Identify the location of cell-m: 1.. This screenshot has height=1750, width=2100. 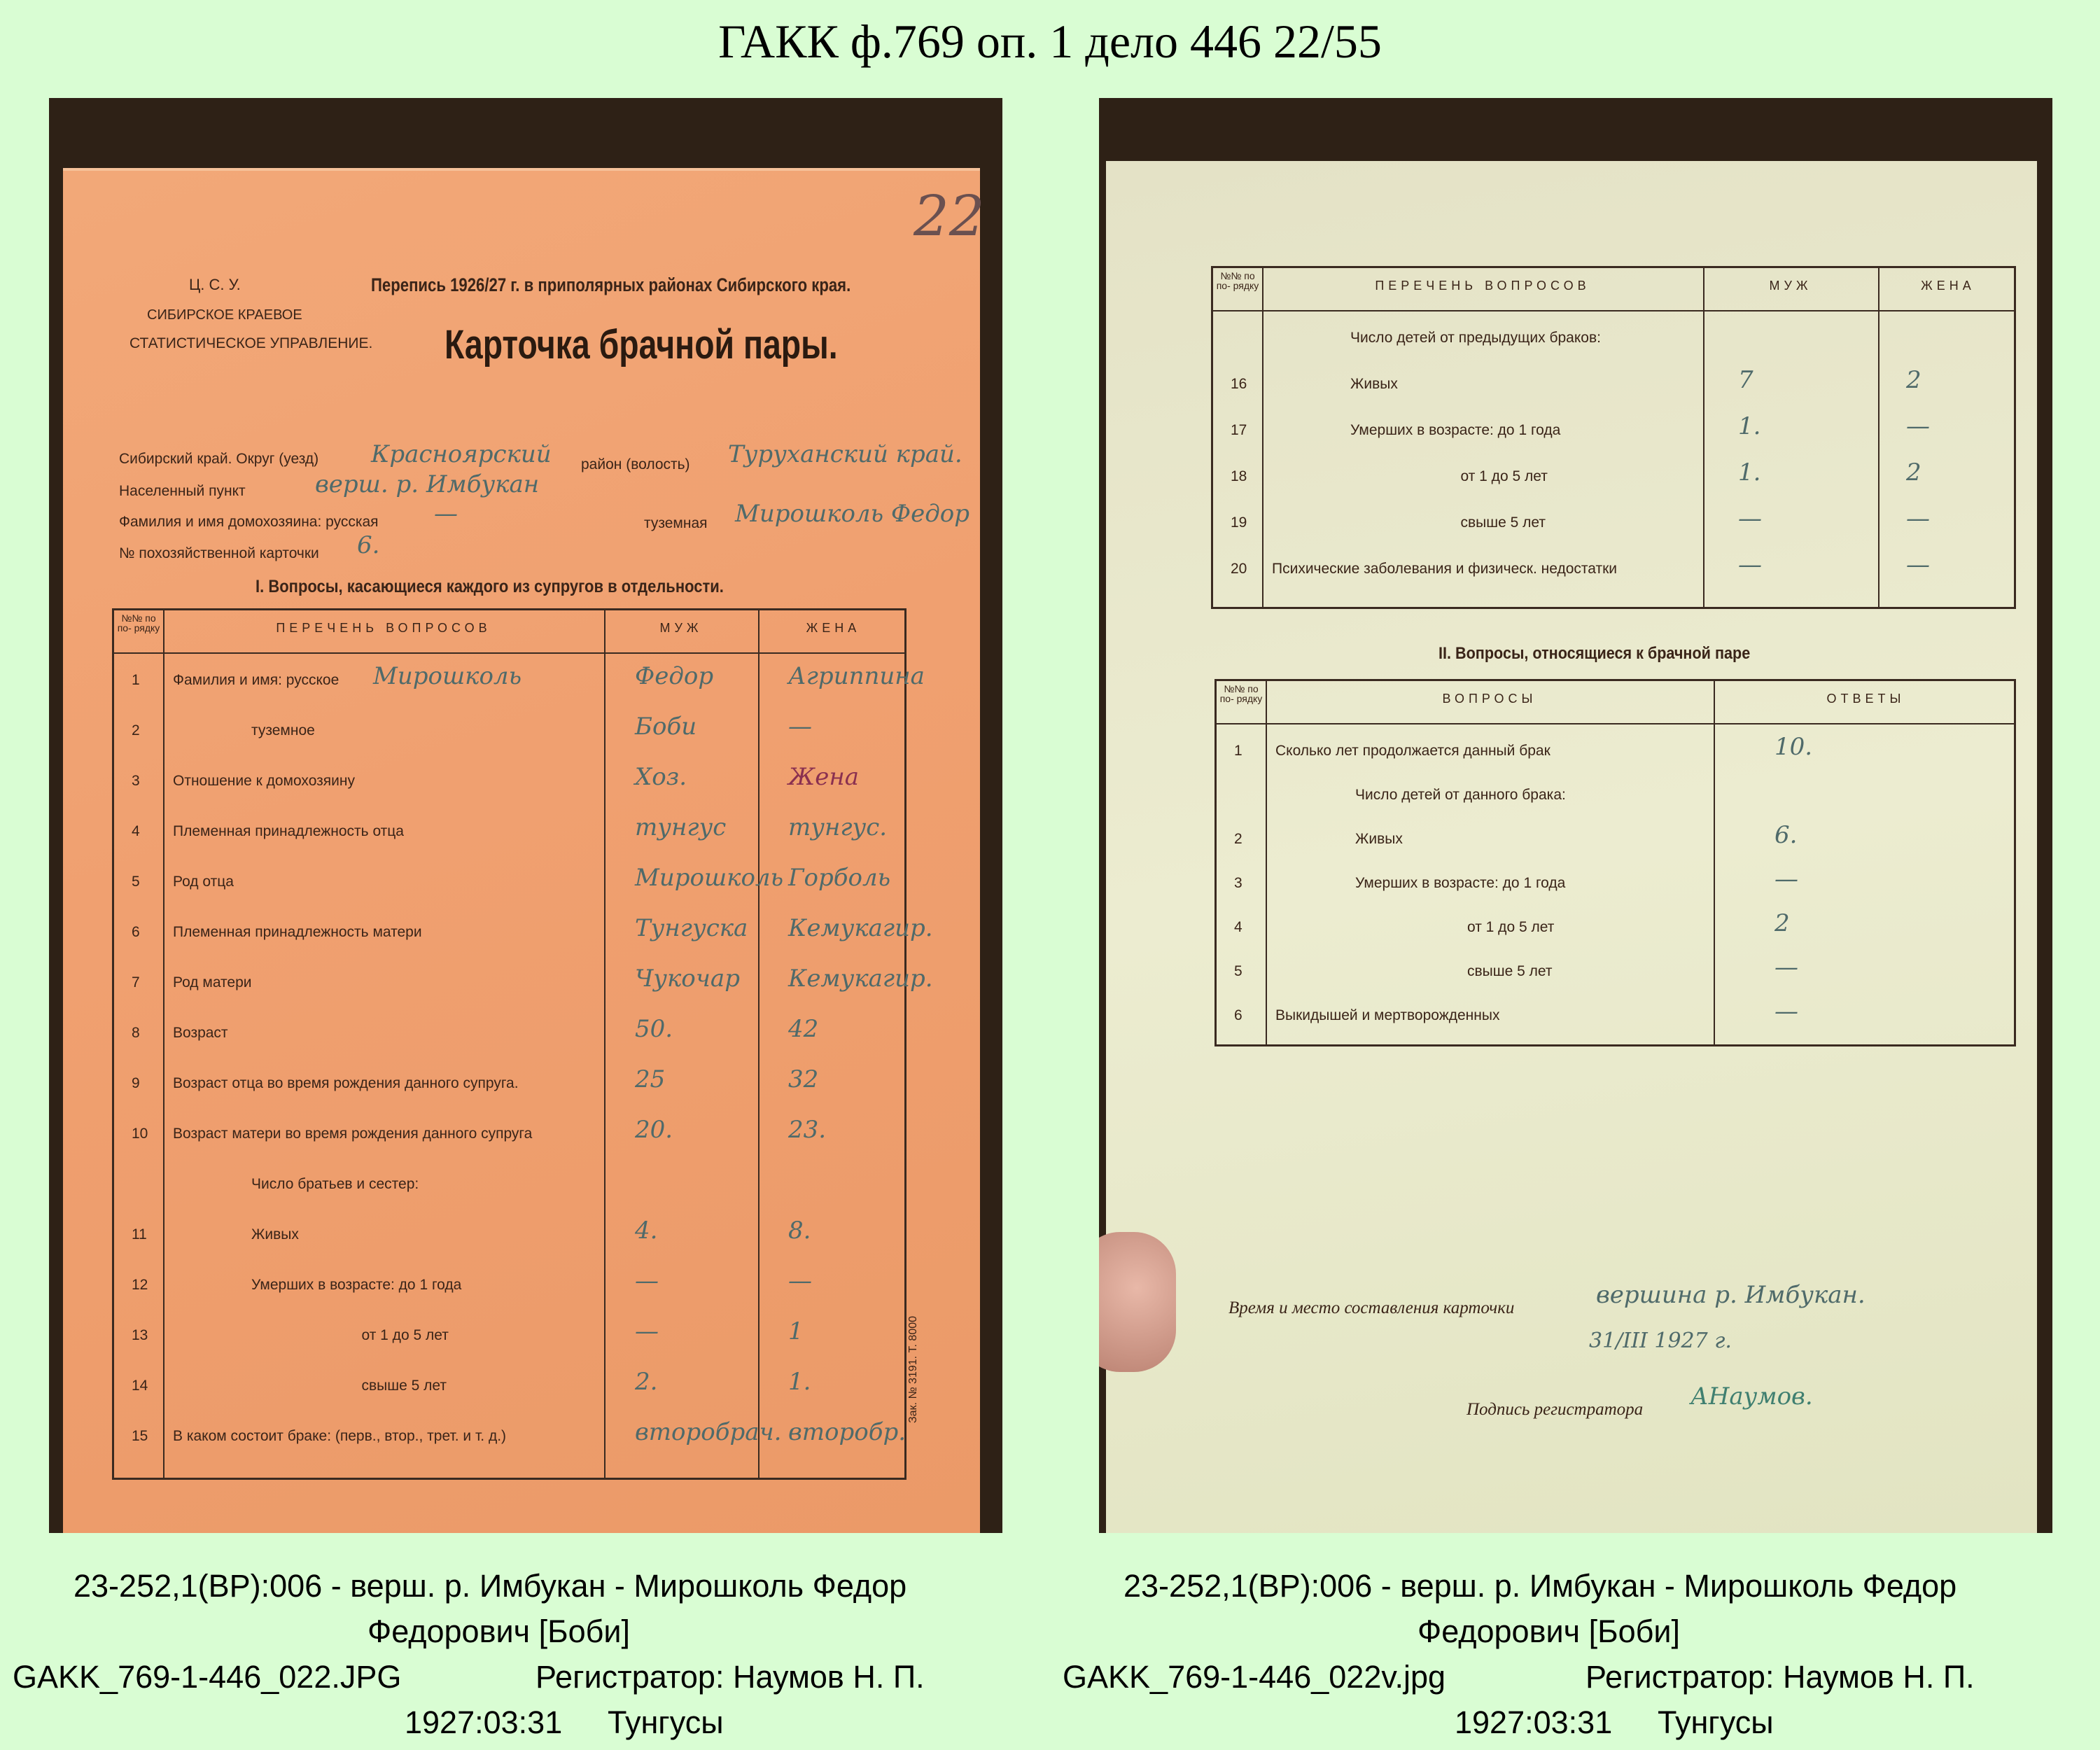
(1749, 426).